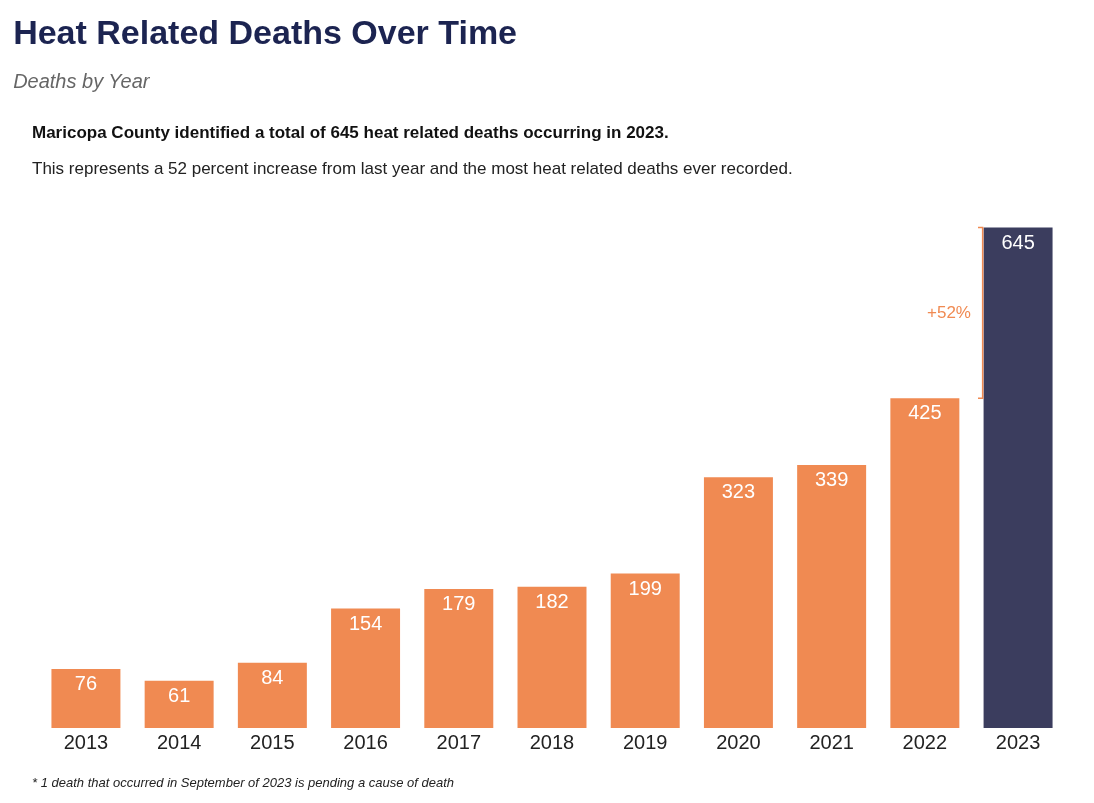 This screenshot has width=1094, height=803. Describe the element at coordinates (243, 782) in the screenshot. I see `text: * 1 death that occurred in September of 2023 is pending a cause of death` at that location.